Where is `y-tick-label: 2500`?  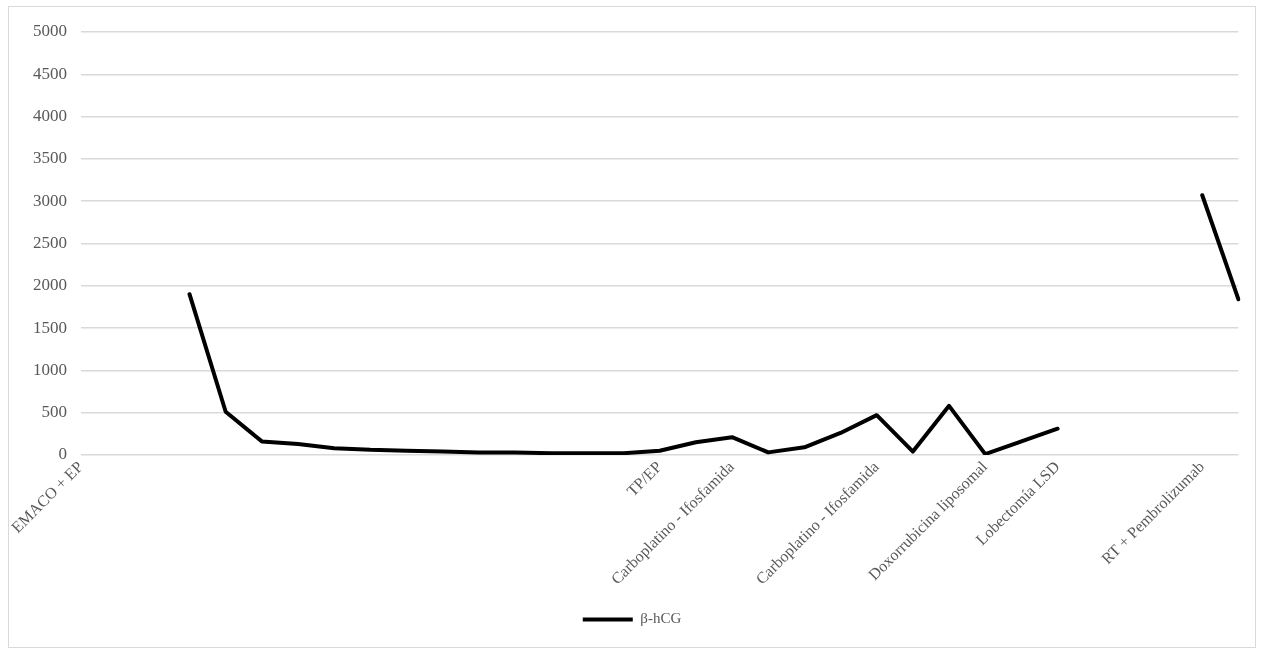
y-tick-label: 2500 is located at coordinates (50, 242).